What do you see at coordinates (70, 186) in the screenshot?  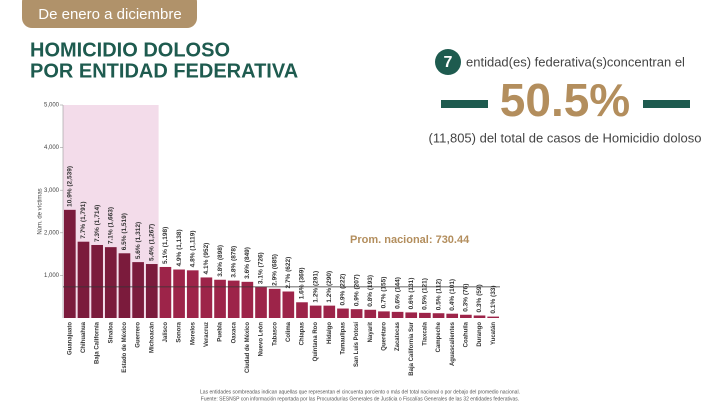 I see `value-label: 10.9% (2,539)` at bounding box center [70, 186].